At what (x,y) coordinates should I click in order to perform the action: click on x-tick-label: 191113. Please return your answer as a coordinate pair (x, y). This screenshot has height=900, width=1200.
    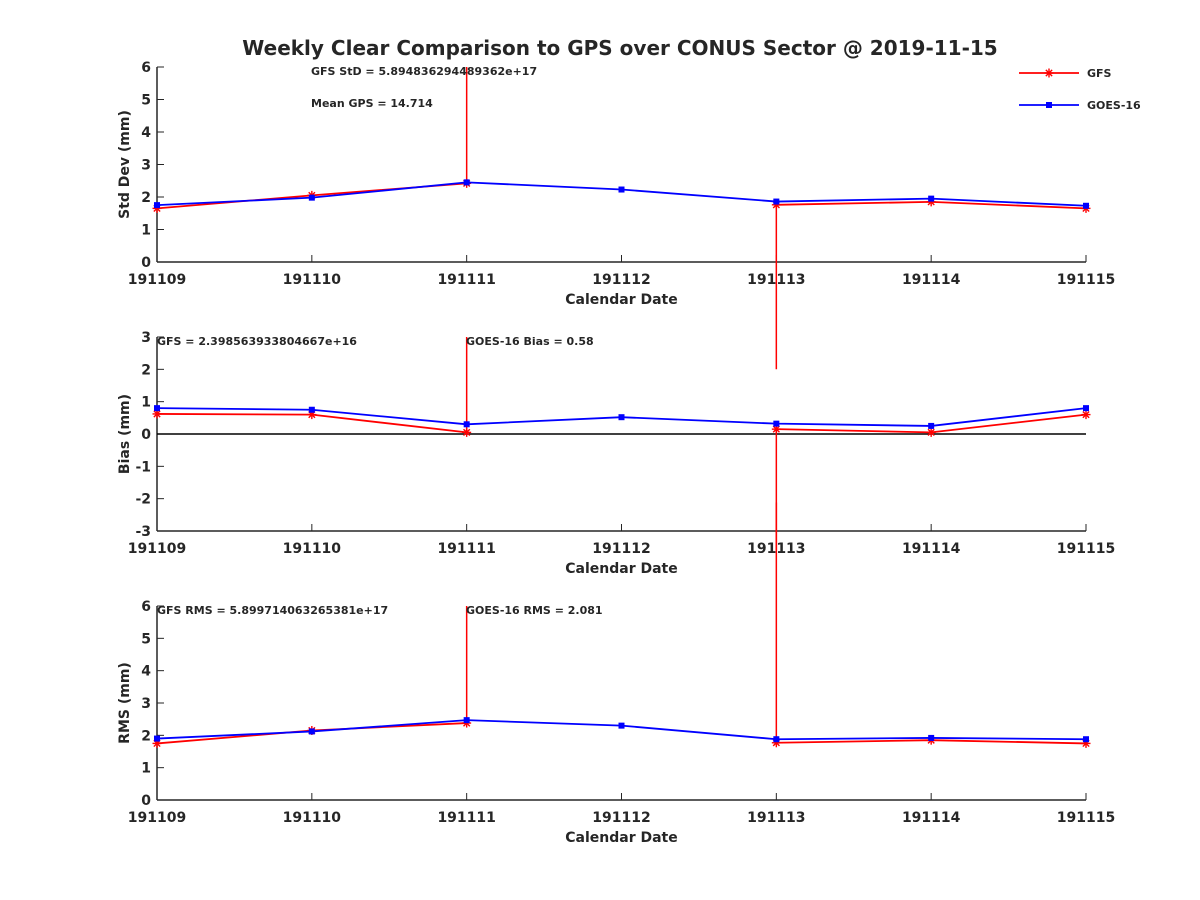
    Looking at the image, I should click on (776, 818).